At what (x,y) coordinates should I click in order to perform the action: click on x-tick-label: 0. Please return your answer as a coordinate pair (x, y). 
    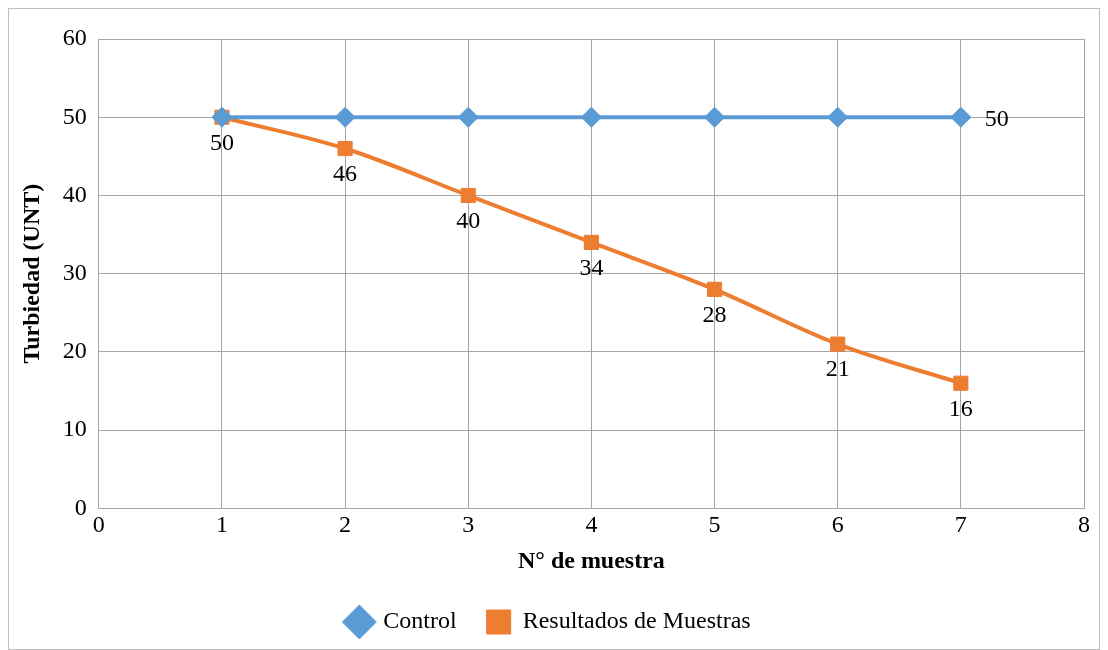
    Looking at the image, I should click on (98, 524).